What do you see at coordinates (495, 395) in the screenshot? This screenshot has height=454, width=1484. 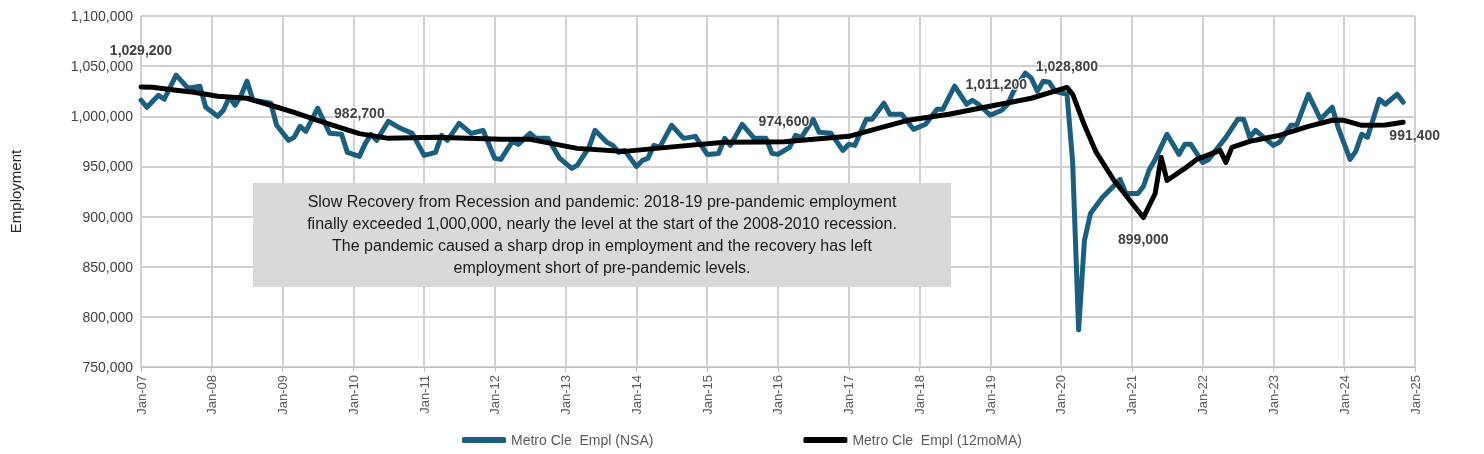 I see `x-tick-label: Jan-12` at bounding box center [495, 395].